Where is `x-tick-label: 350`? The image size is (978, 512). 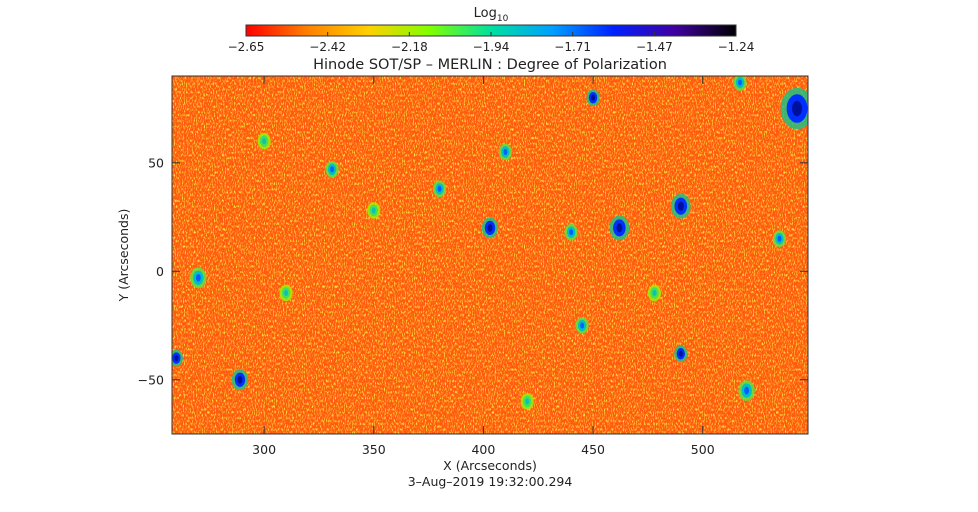 x-tick-label: 350 is located at coordinates (374, 449).